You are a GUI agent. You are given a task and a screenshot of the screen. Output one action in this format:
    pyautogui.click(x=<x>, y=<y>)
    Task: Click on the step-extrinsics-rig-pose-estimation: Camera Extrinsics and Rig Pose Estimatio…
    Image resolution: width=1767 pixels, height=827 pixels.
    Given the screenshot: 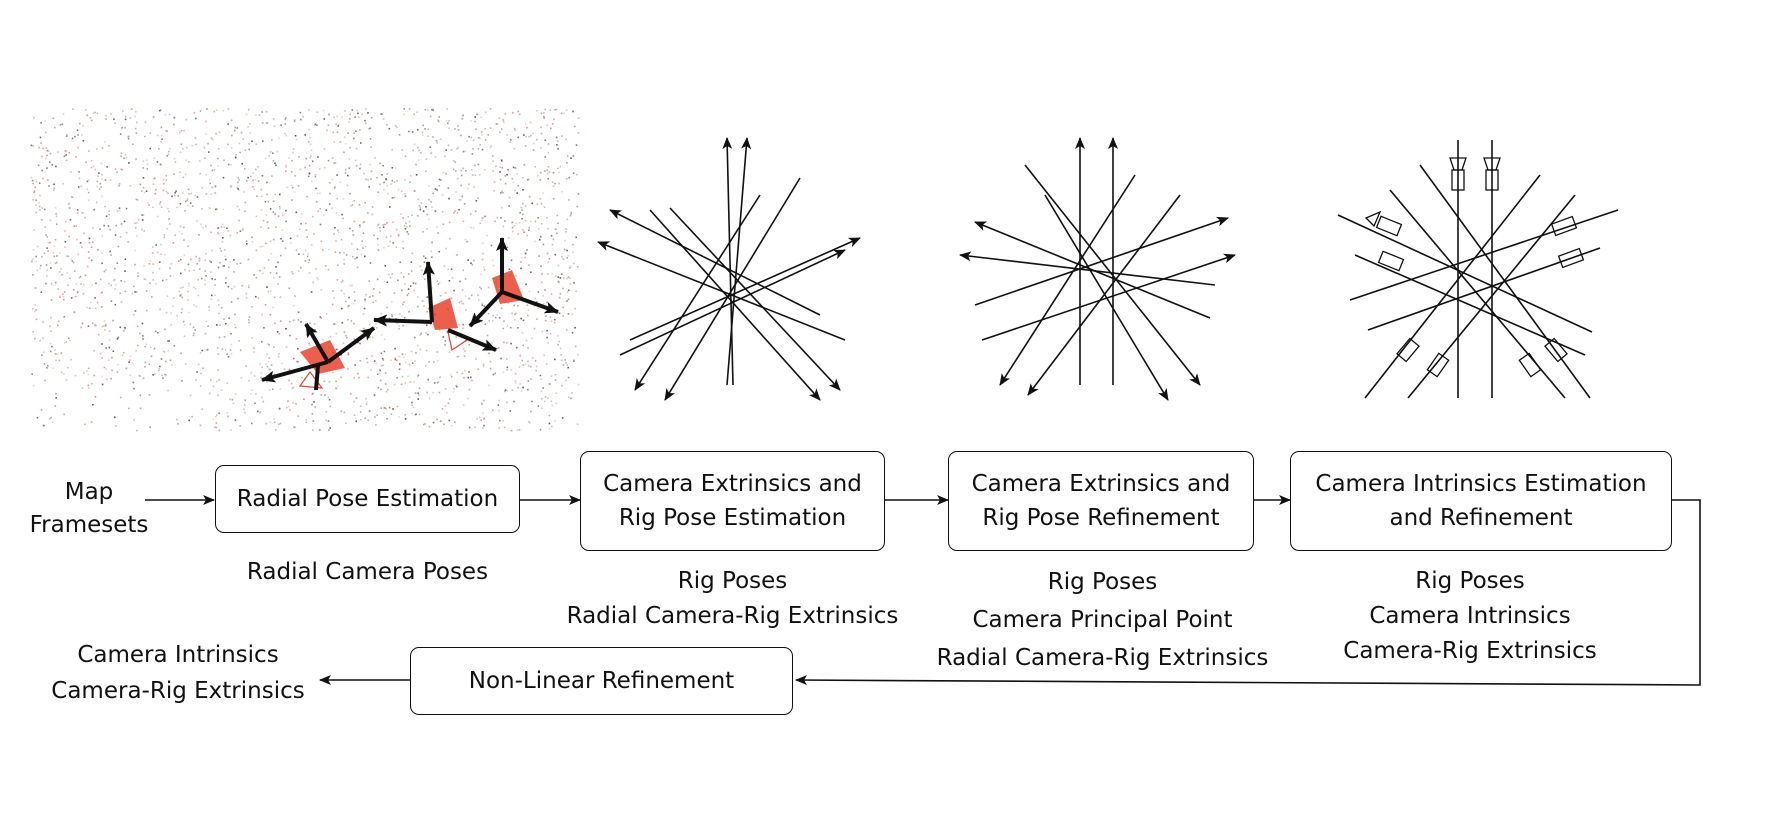 What is the action you would take?
    pyautogui.click(x=732, y=501)
    